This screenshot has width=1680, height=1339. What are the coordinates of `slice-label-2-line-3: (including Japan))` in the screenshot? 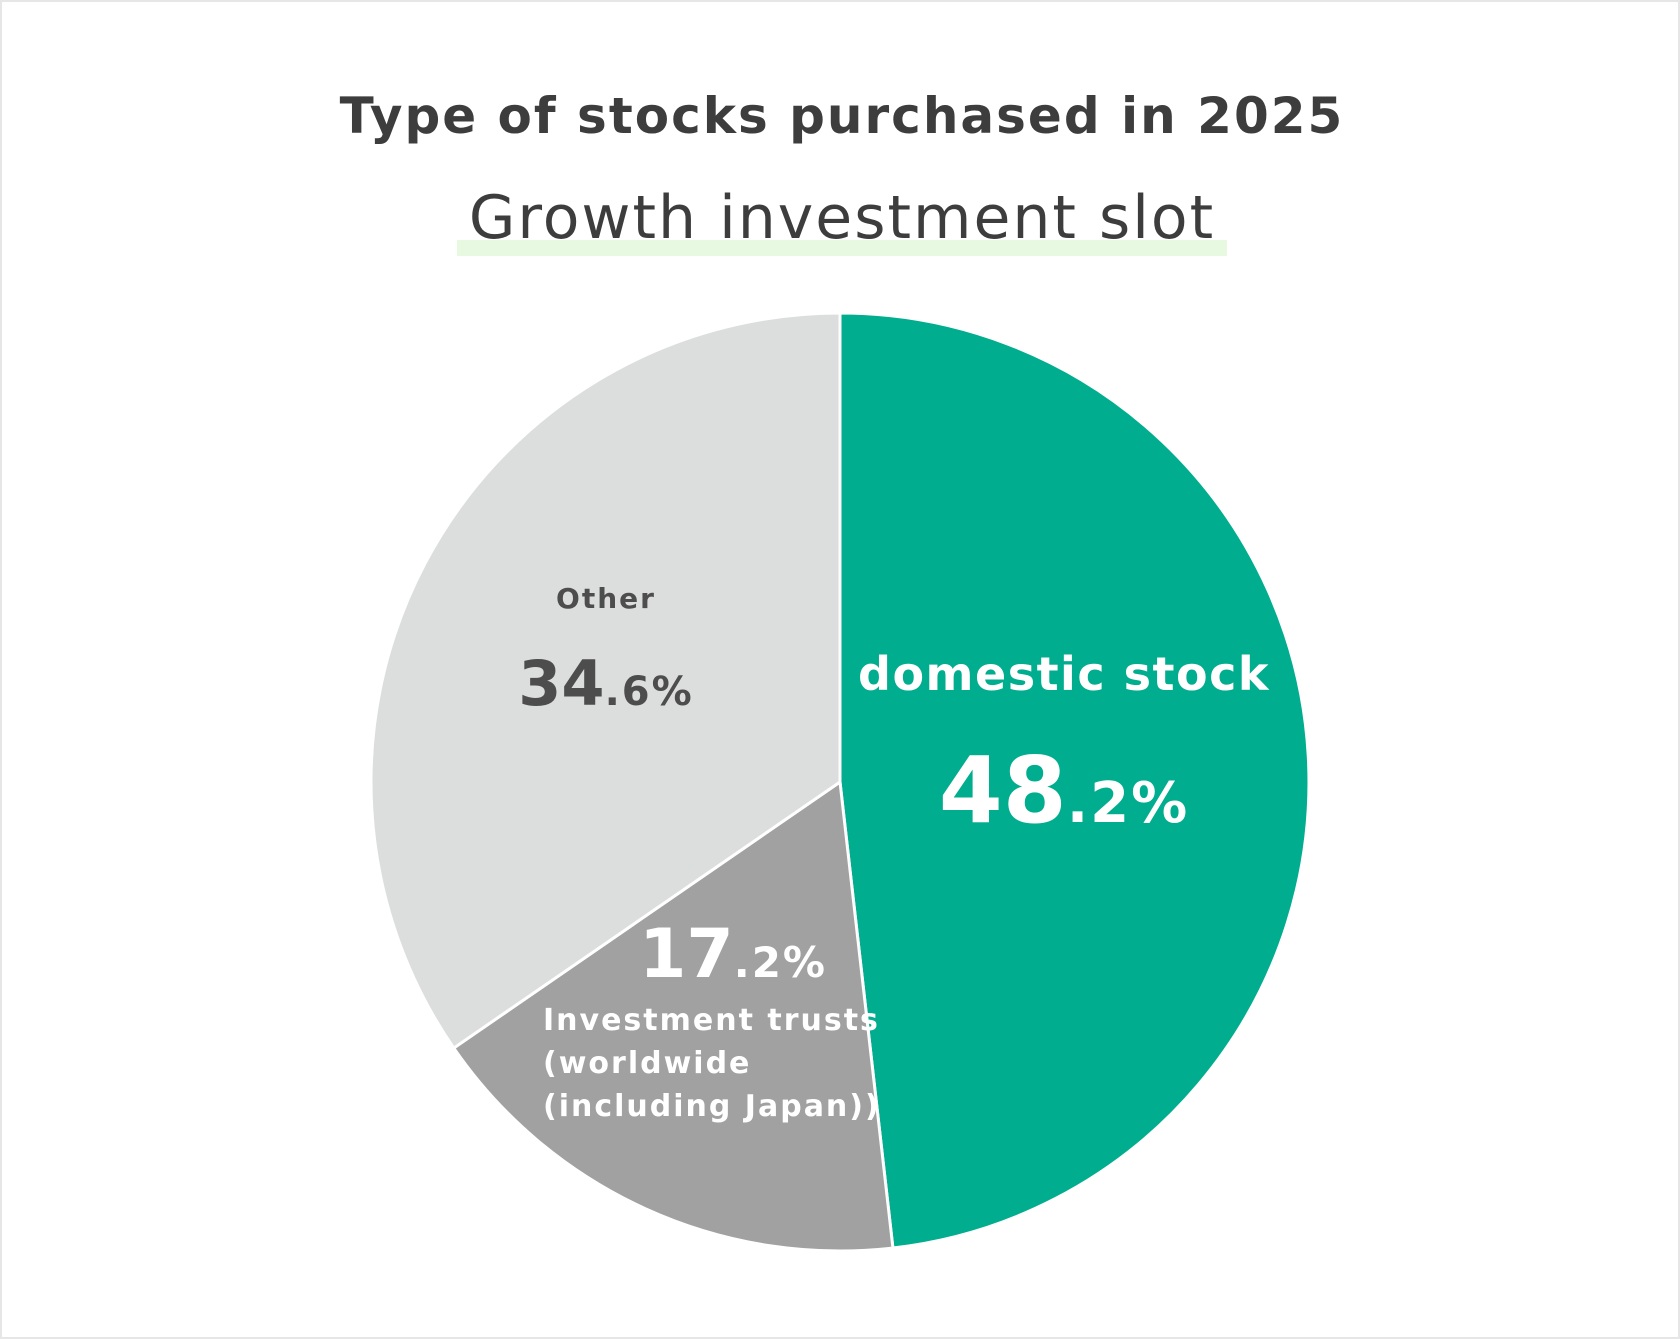 It's located at (712, 1106).